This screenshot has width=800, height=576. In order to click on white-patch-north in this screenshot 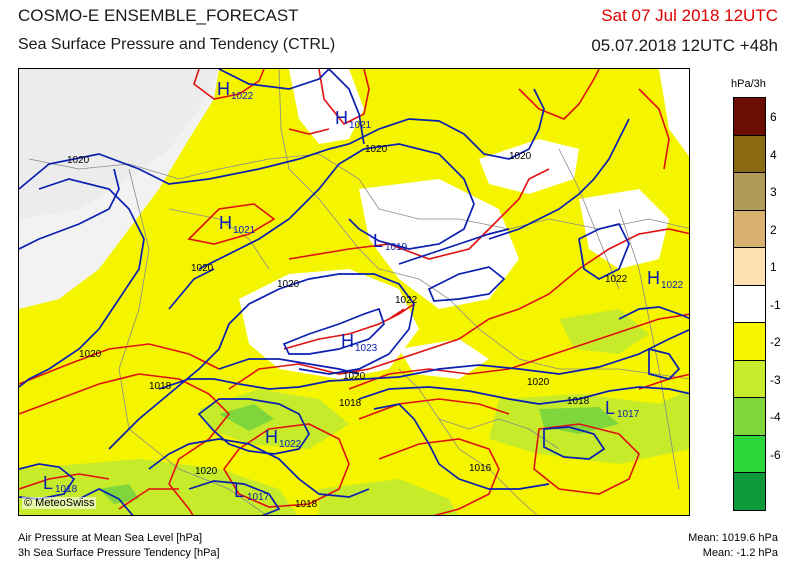, I will do `click(326, 106)`.